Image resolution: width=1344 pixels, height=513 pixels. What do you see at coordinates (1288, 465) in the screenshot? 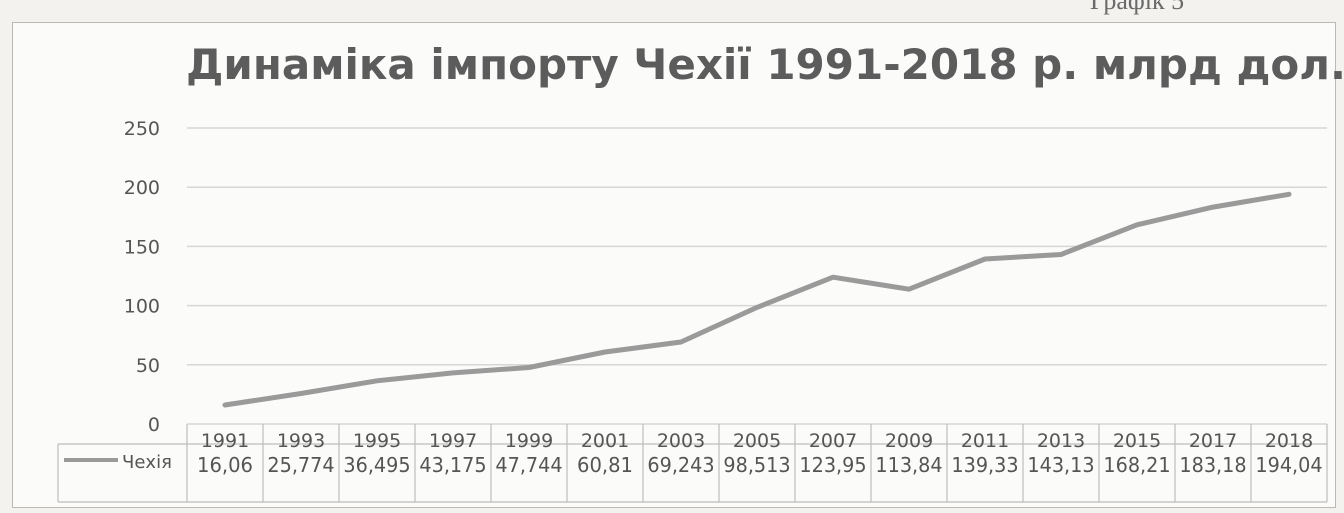
I see `data-label: 194,04` at bounding box center [1288, 465].